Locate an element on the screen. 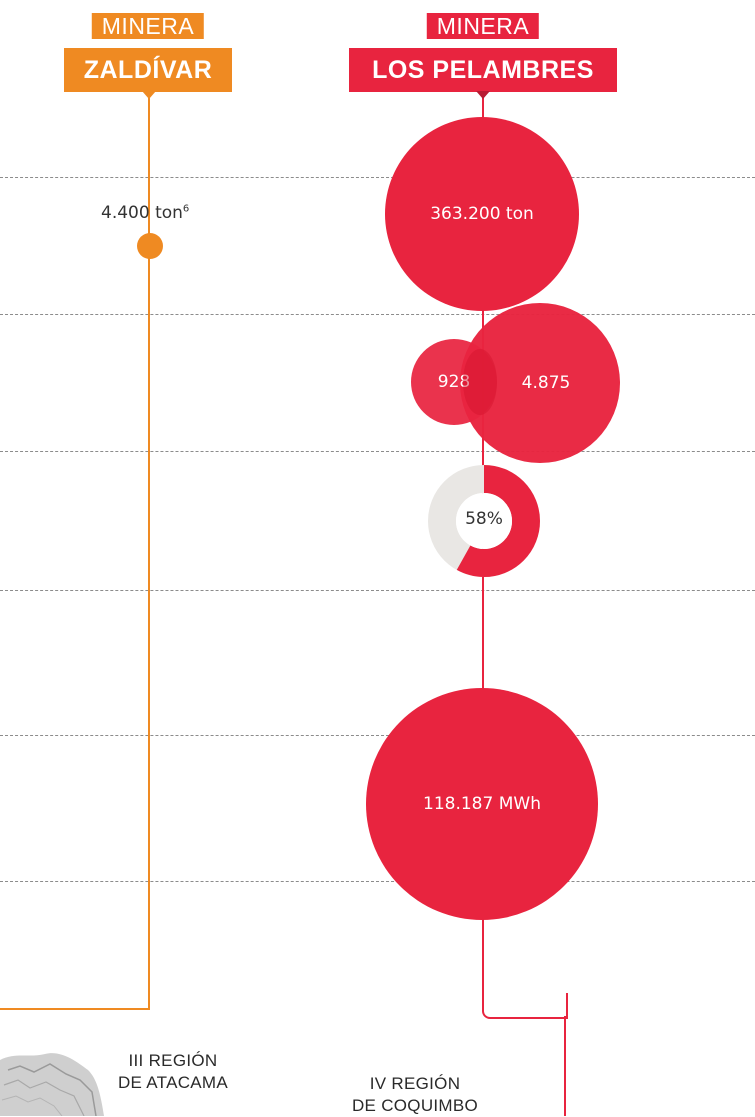 The height and width of the screenshot is (1117, 755). pelambres-row5-bubble: 118.187 MWh is located at coordinates (482, 804).